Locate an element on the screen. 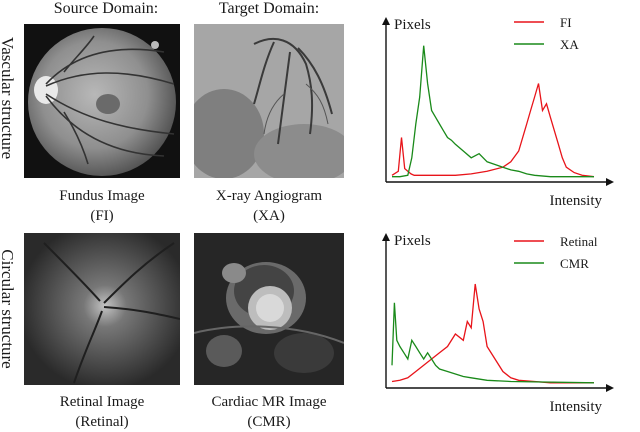  caption-cmr-line1: Cardiac MR Image is located at coordinates (269, 402).